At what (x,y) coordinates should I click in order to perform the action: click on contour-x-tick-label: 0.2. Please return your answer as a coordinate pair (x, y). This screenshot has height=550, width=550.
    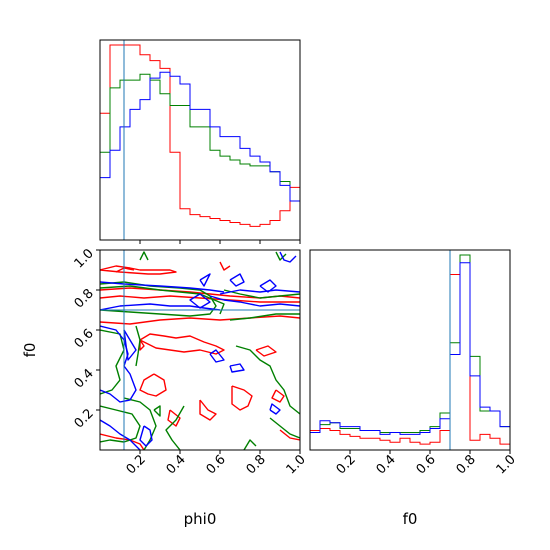
    Looking at the image, I should click on (136, 464).